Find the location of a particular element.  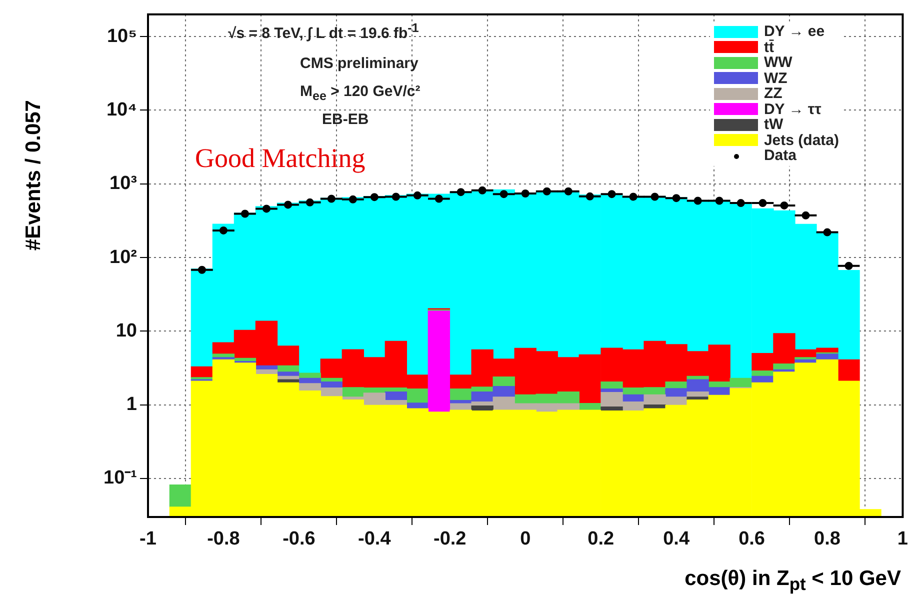

y-tick-label: 10⁻¹ is located at coordinates (120, 478).